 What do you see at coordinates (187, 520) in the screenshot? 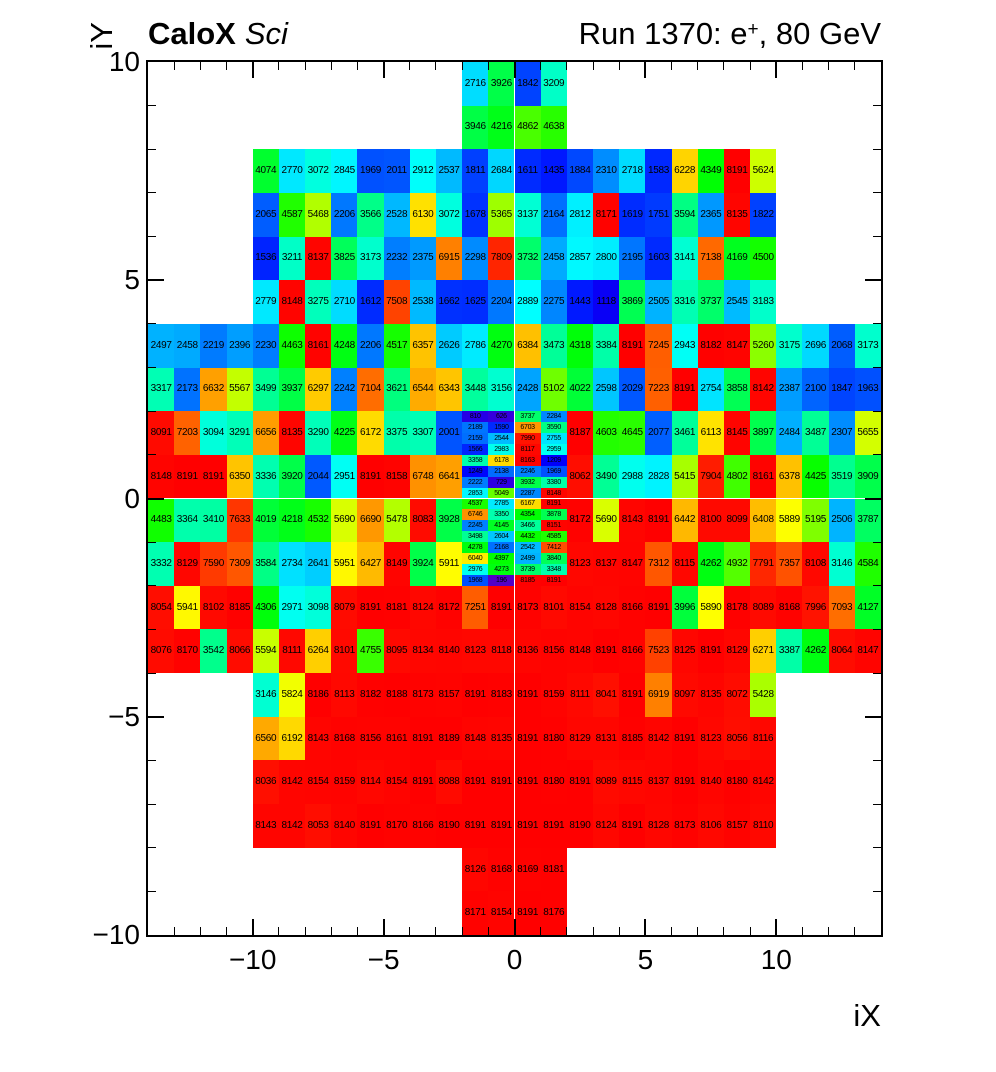
I see `heatmap-cell: 3364` at bounding box center [187, 520].